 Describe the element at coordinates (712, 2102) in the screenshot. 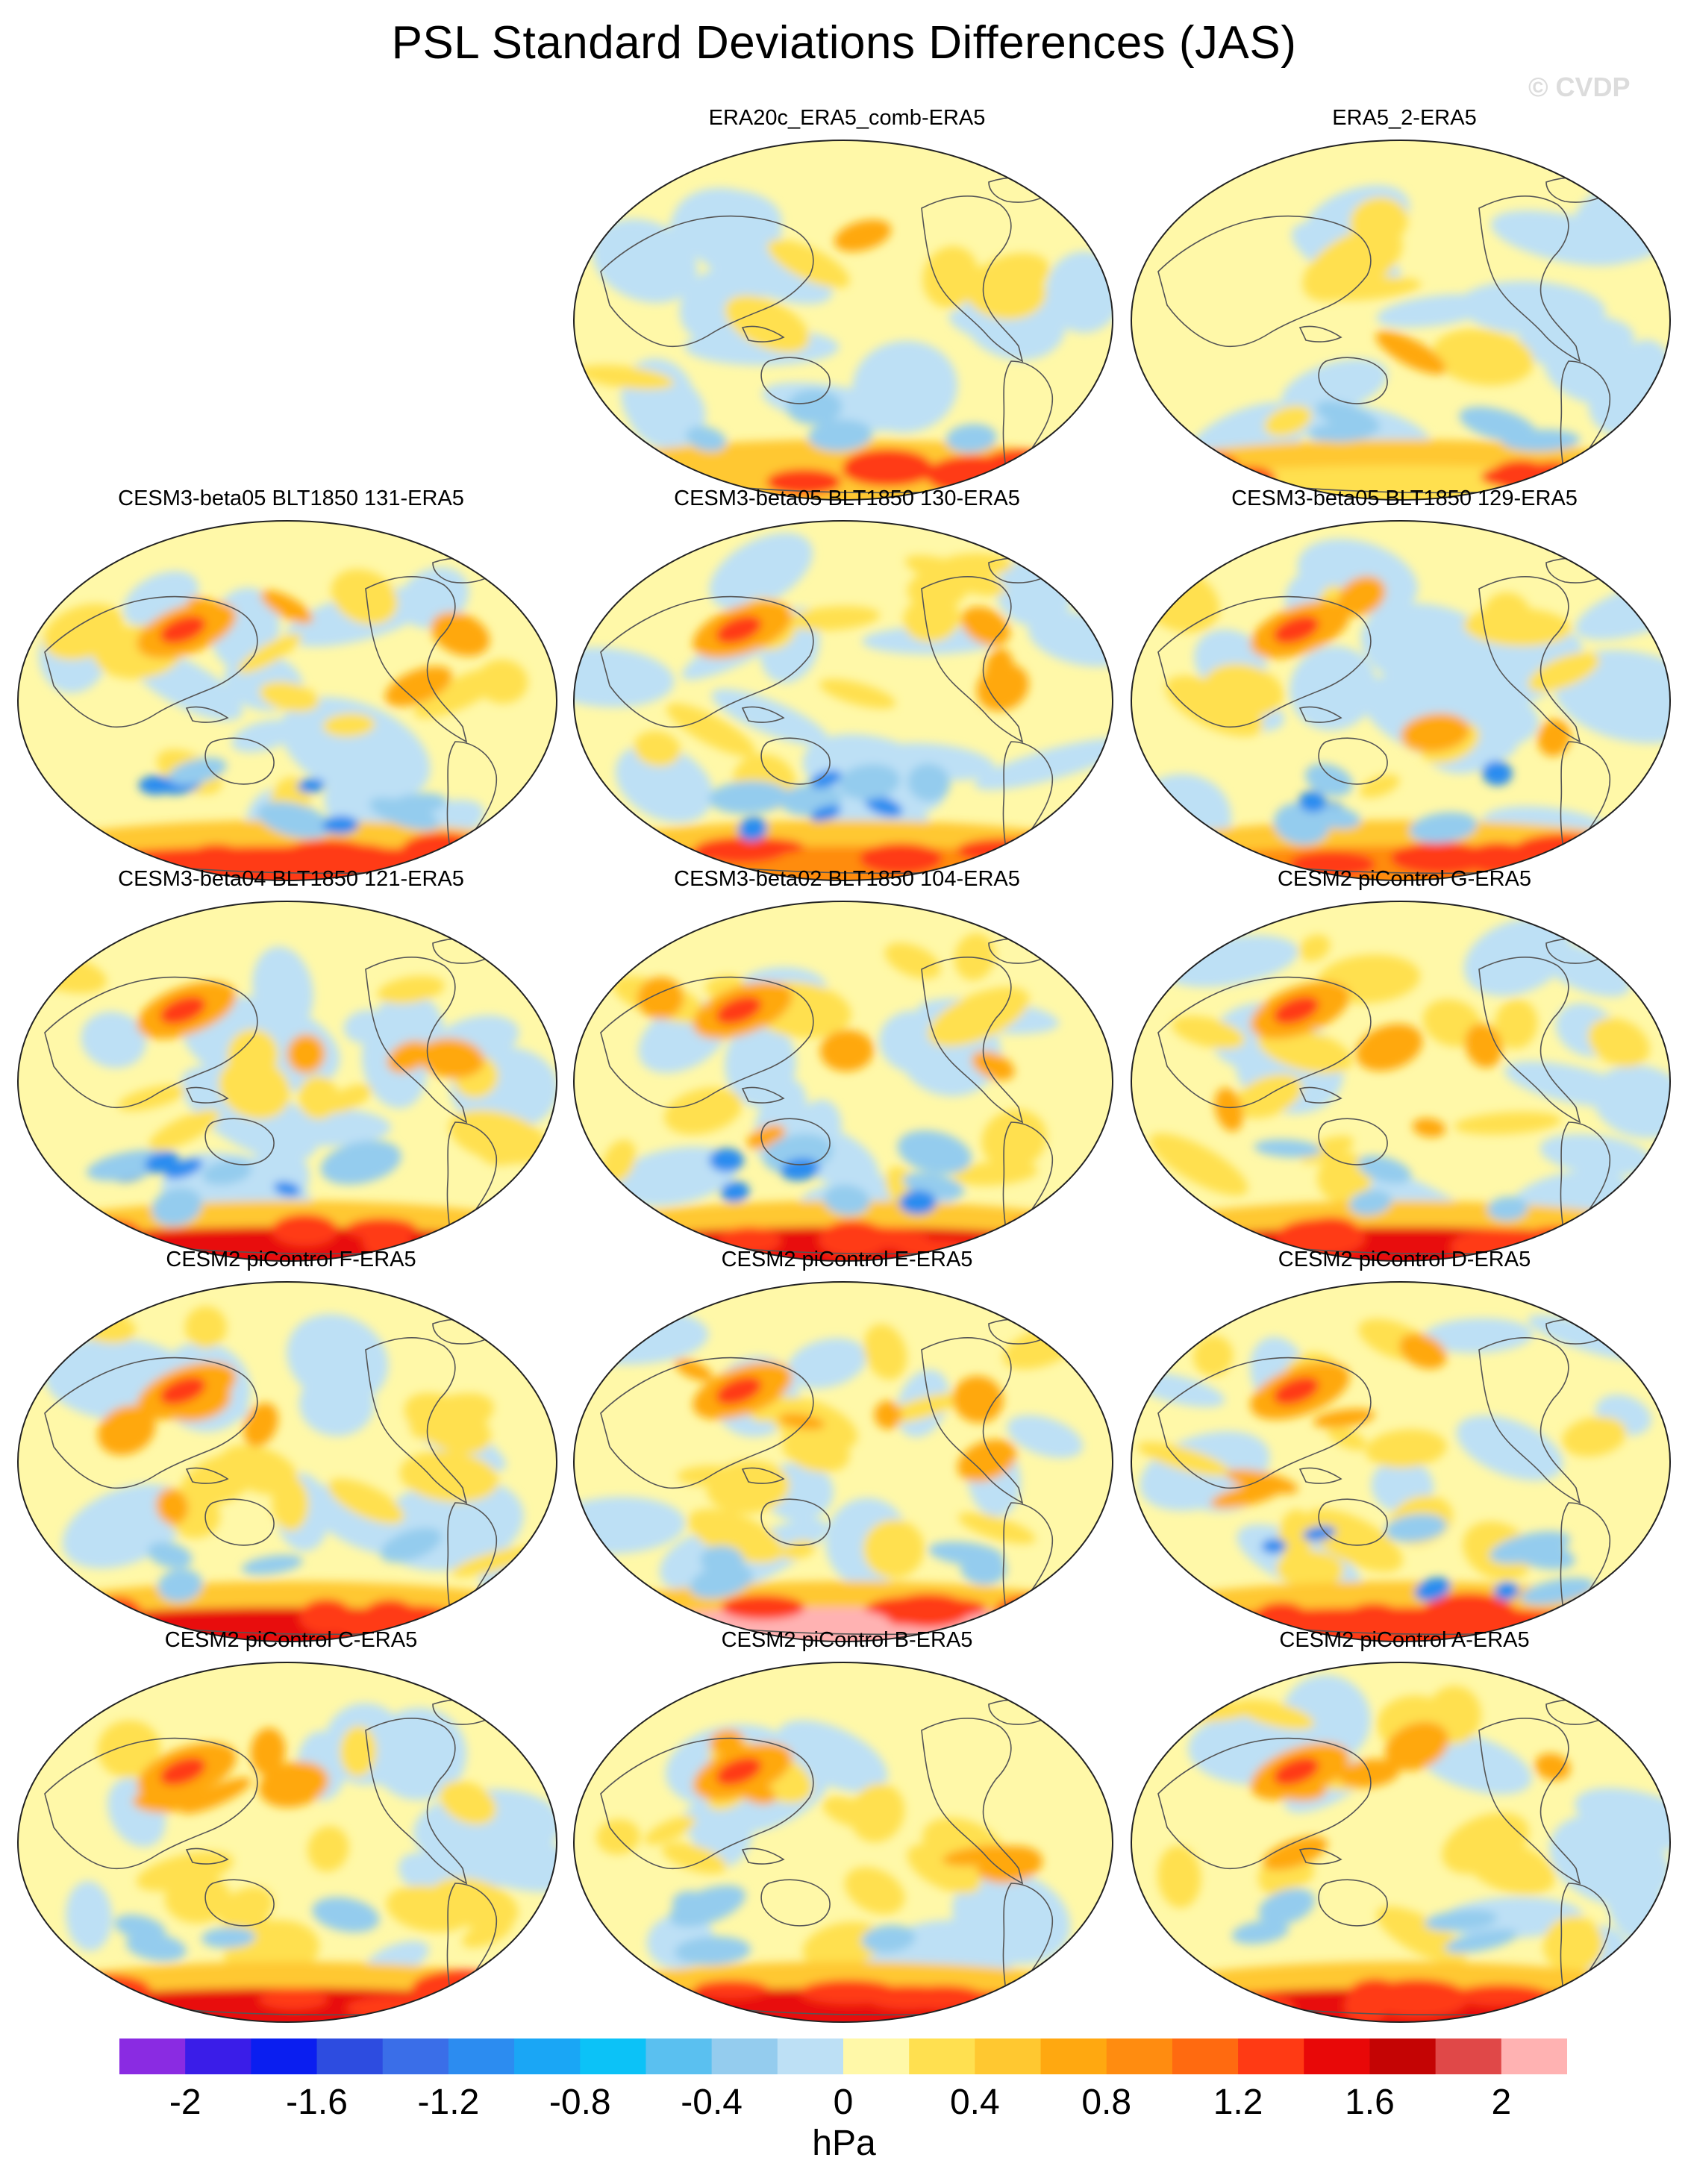

I see `colorbar-tick-label: -0.4` at that location.